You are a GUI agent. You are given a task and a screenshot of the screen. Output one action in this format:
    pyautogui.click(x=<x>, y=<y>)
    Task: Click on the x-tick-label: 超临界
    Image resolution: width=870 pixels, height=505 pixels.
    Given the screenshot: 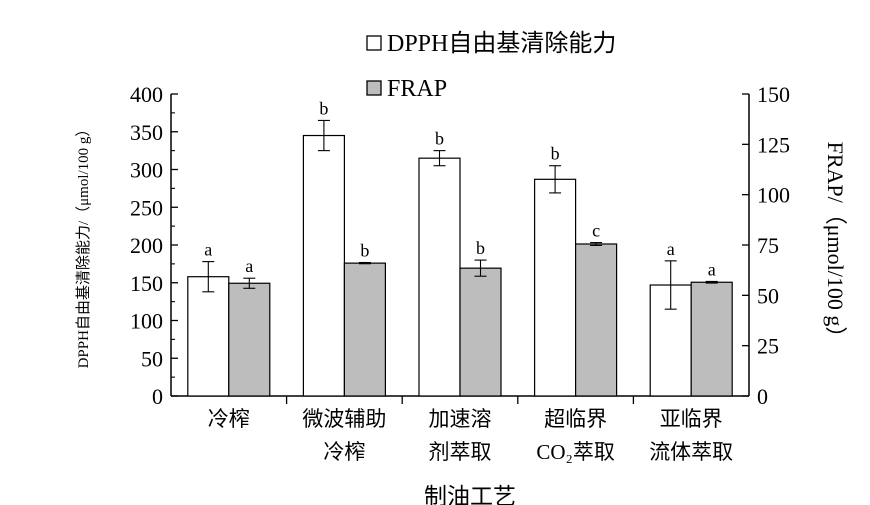 What is the action you would take?
    pyautogui.click(x=575, y=419)
    